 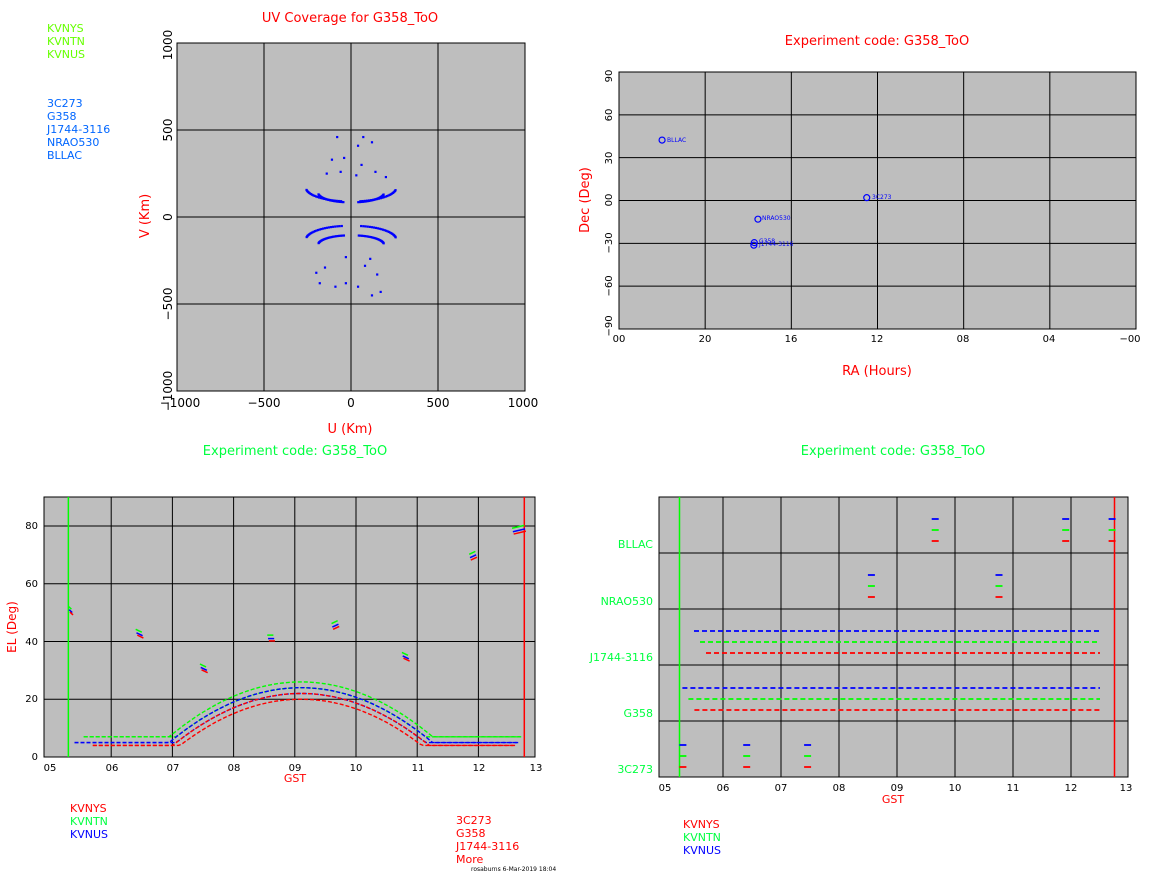 I want to click on sky-xticks: 00 20 16 12 08 04 −00, so click(x=877, y=339).